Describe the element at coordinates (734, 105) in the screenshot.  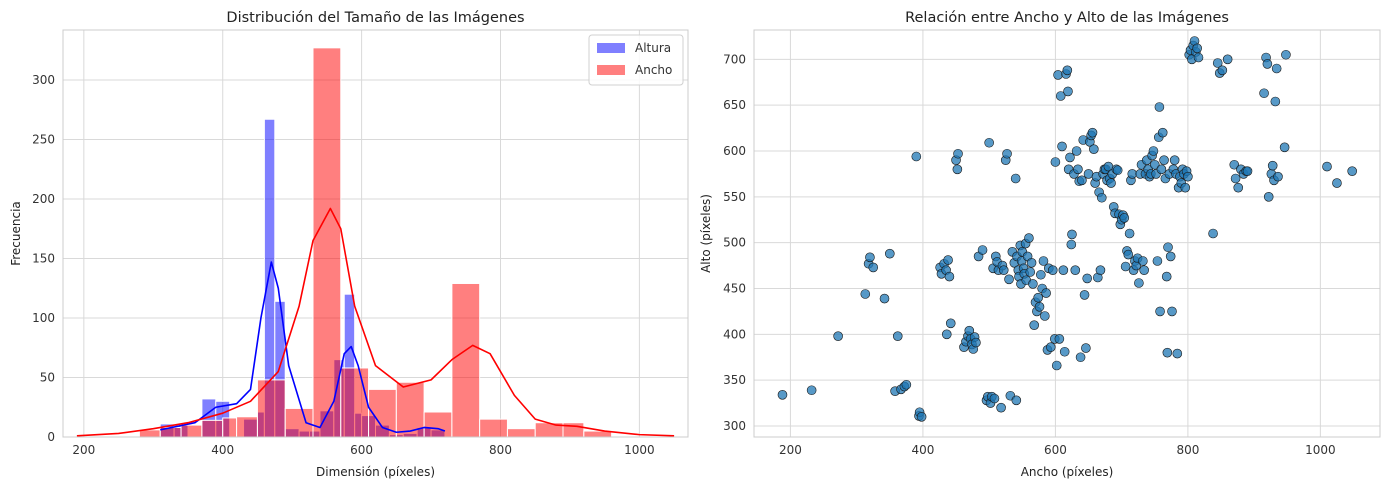
I see `y-tick-label: 650` at that location.